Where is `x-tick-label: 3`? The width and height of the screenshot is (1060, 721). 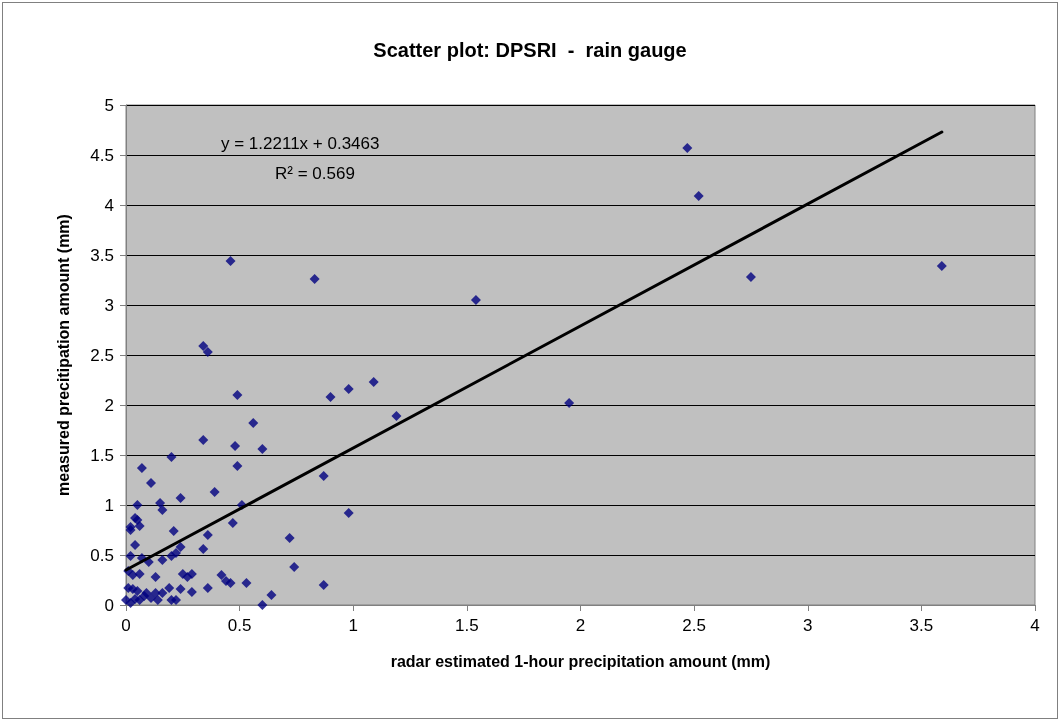 x-tick-label: 3 is located at coordinates (808, 625).